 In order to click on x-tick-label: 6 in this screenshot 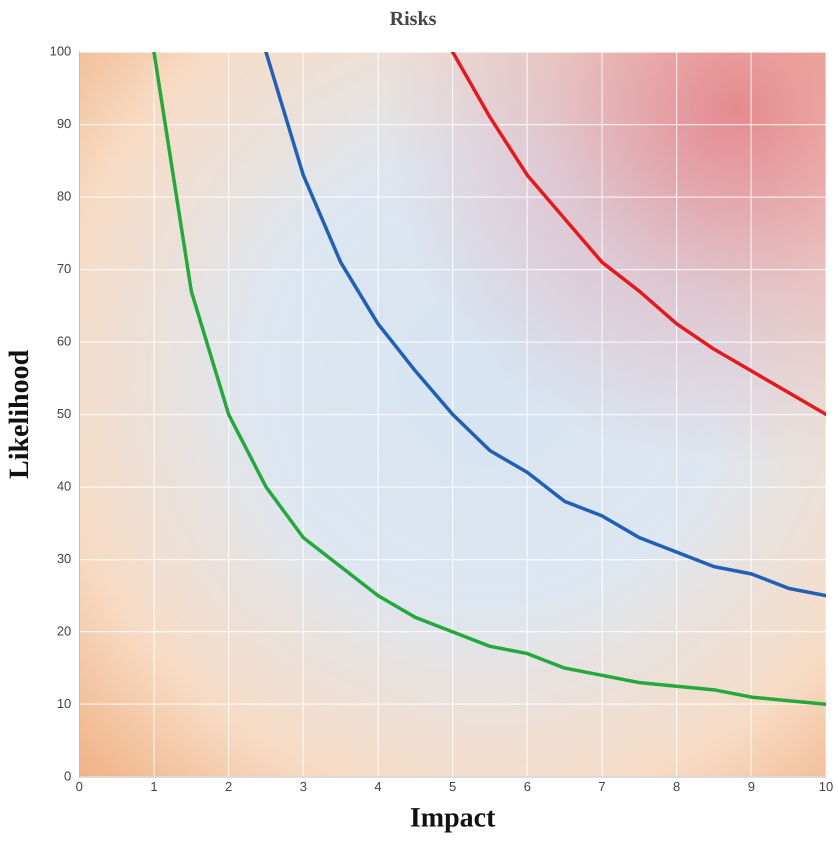, I will do `click(527, 786)`.